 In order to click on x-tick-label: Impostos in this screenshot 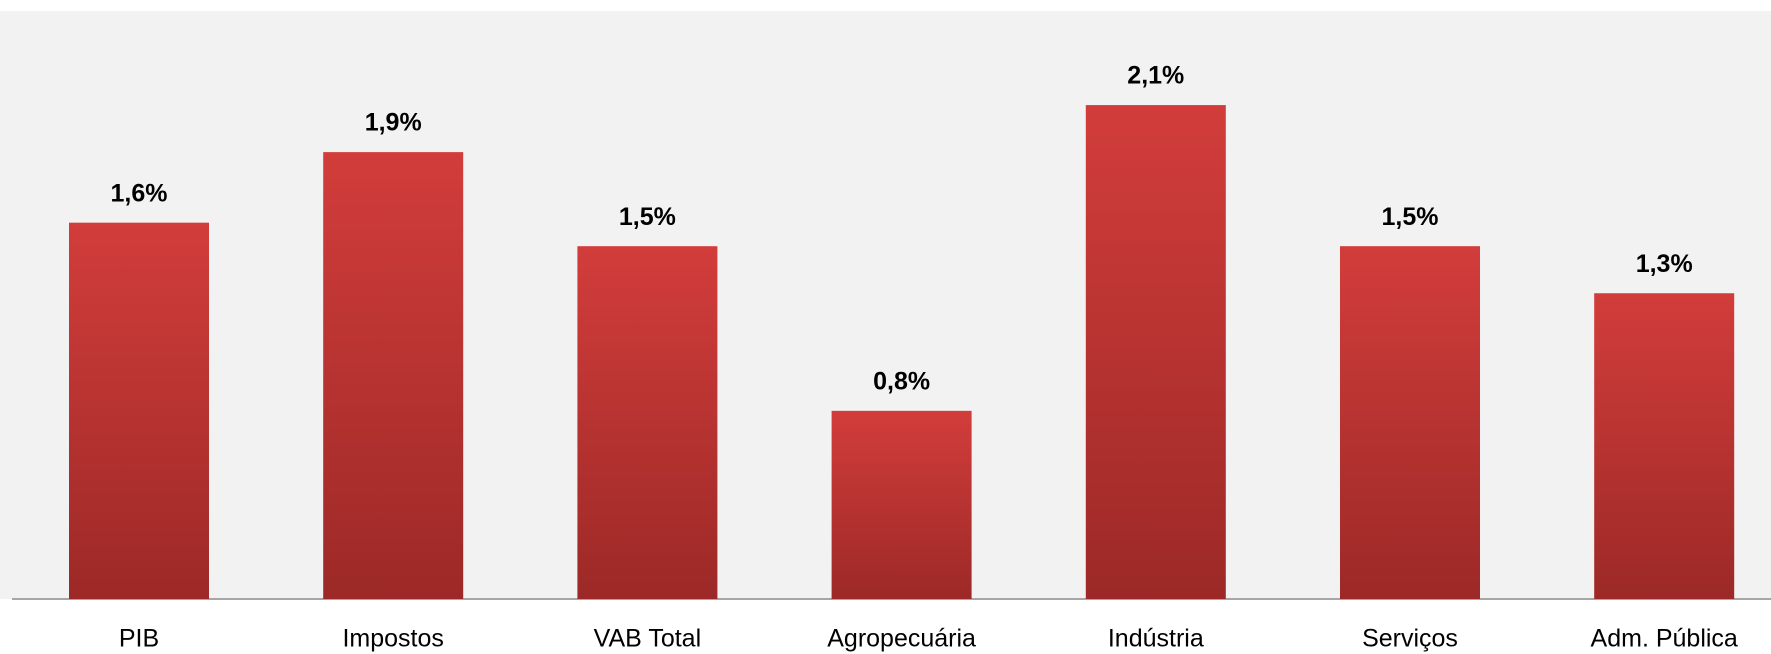, I will do `click(392, 639)`.